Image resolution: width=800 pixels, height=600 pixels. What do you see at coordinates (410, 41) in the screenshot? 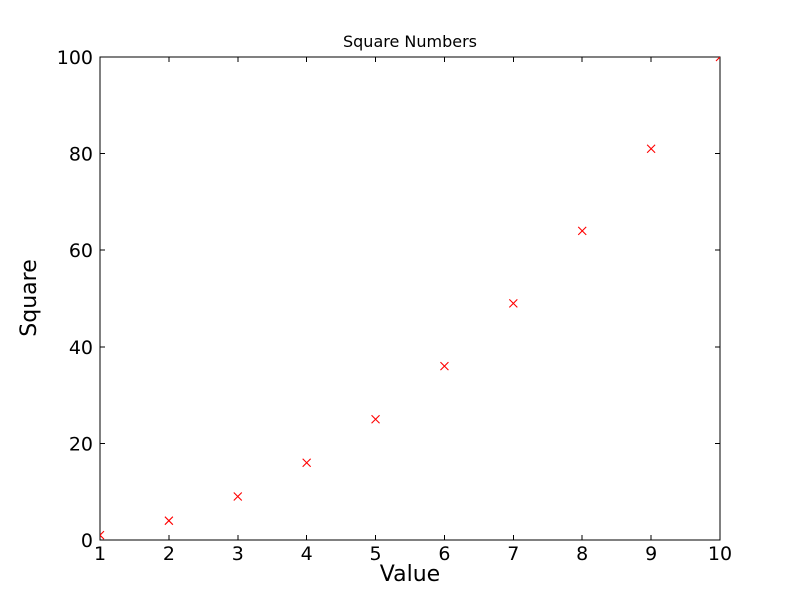
I see `chart-title: Square Numbers` at bounding box center [410, 41].